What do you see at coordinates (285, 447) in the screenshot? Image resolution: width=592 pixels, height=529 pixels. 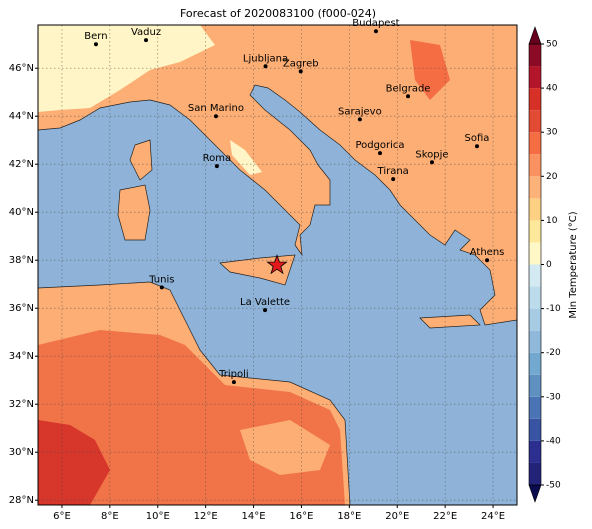 I see `africa-mild` at bounding box center [285, 447].